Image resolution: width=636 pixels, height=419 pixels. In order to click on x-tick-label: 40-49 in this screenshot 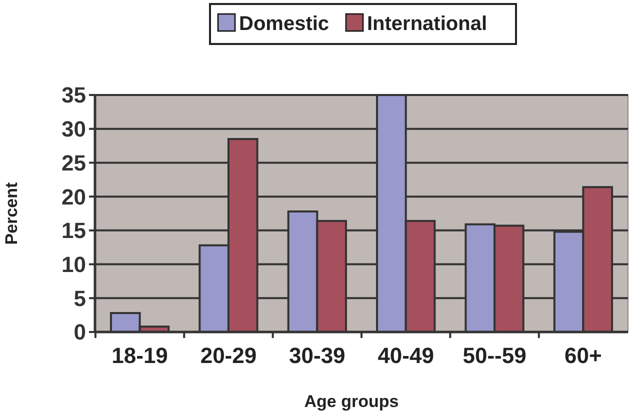, I will do `click(406, 355)`.